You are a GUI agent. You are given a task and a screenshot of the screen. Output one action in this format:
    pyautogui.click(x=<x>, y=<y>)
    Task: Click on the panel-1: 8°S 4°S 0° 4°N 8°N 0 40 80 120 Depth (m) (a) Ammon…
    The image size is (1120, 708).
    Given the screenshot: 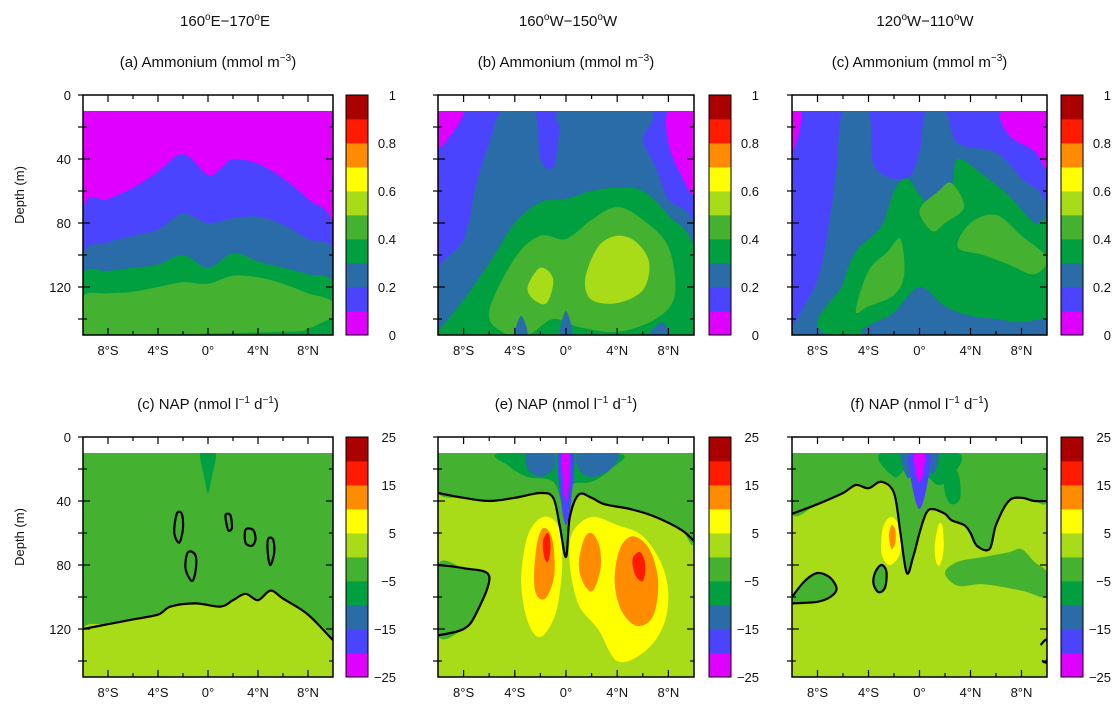 What is the action you would take?
    pyautogui.click(x=204, y=205)
    